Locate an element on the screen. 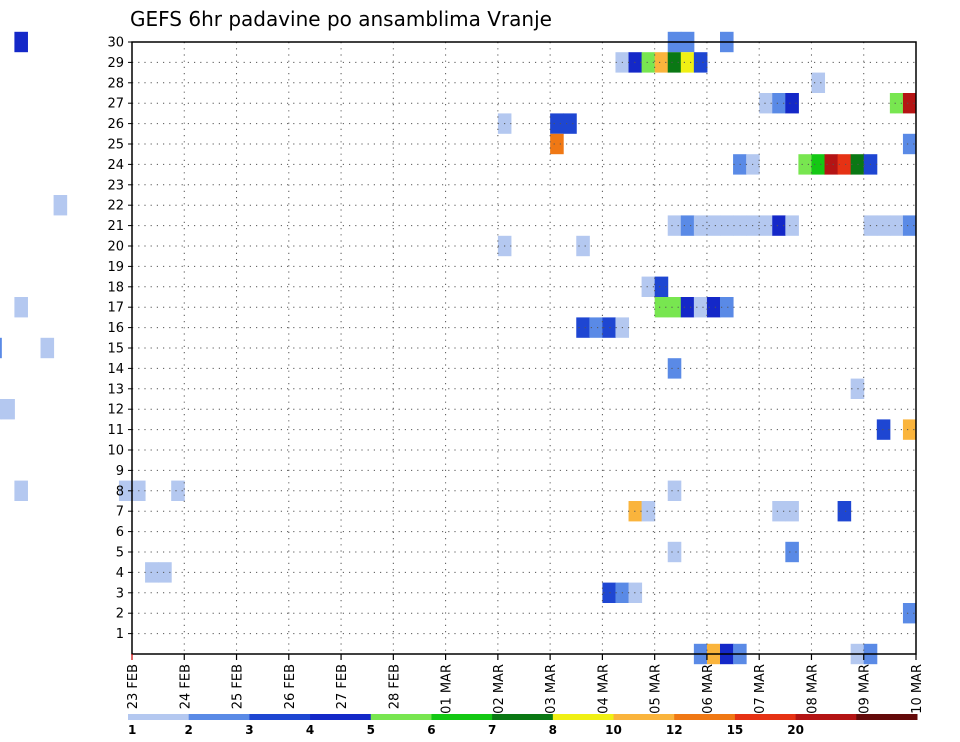 This screenshot has height=742, width=960. chart-title: GEFS 6hr padavine po ansamblima Vranje is located at coordinates (341, 19).